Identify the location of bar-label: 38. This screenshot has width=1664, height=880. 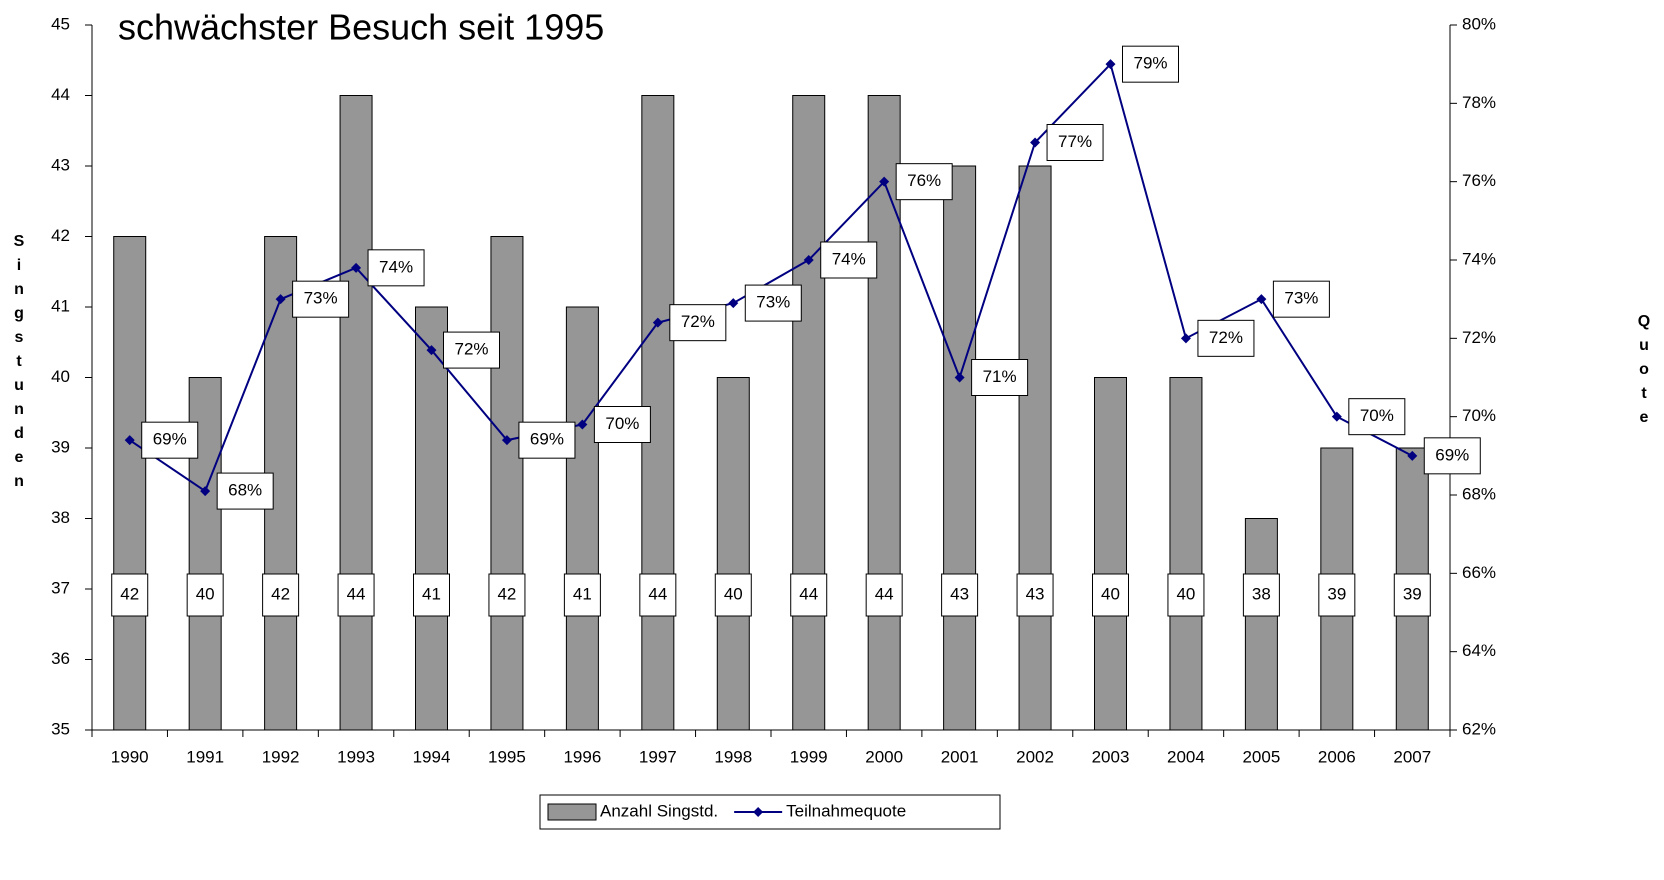
(1261, 593).